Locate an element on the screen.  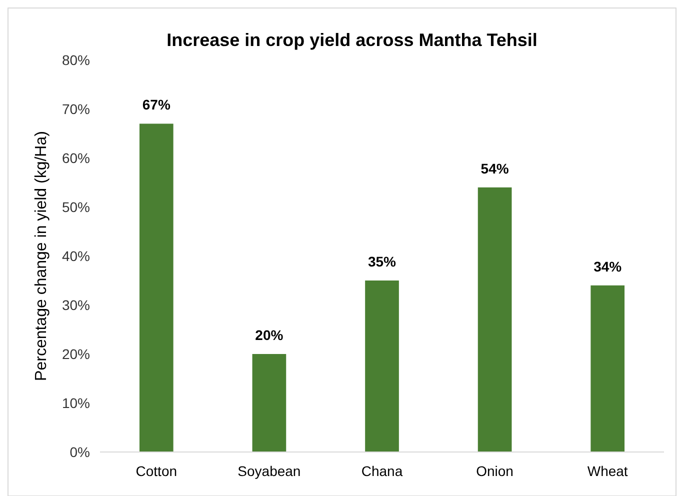
y-tick-label: 30% is located at coordinates (76, 304).